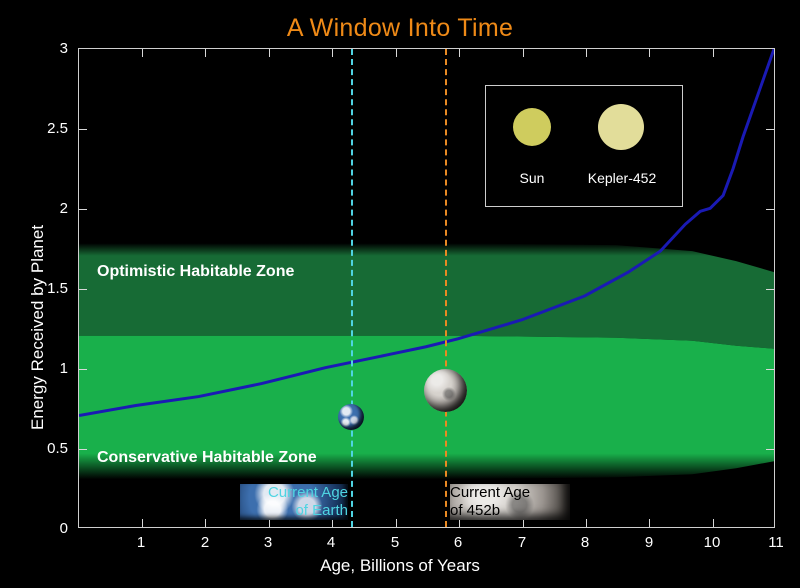  I want to click on k452b-age-line, so click(446, 288).